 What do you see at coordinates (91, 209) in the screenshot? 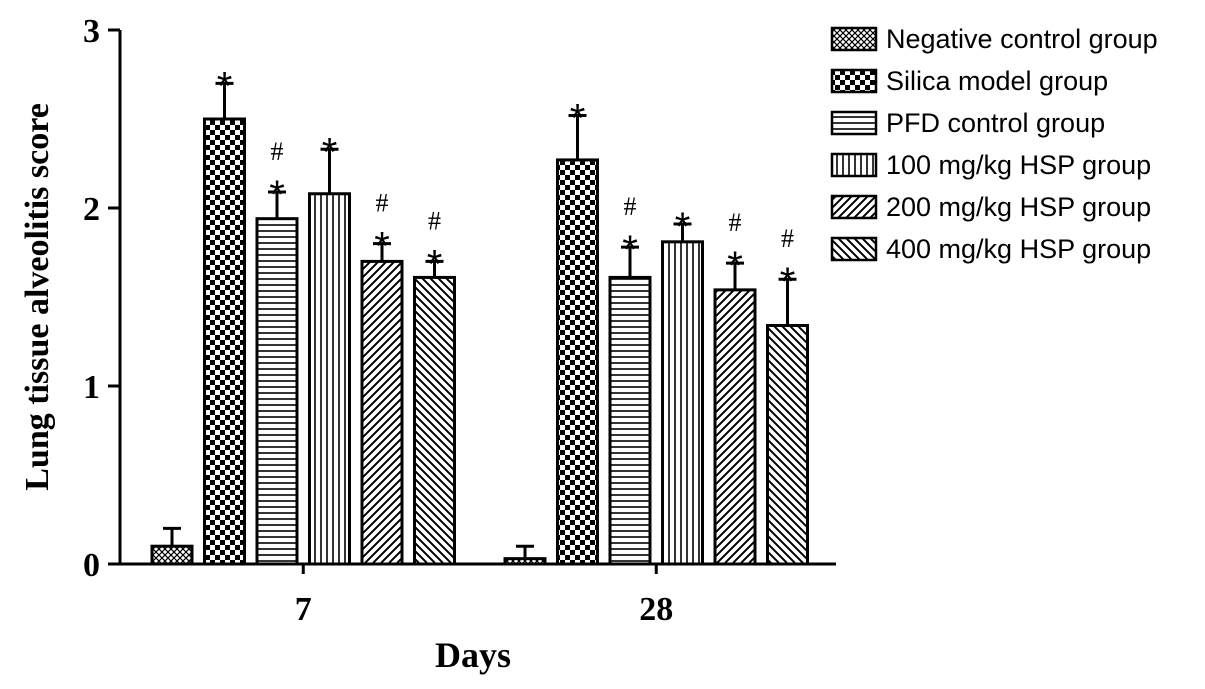
I see `y-tick-label: 2` at bounding box center [91, 209].